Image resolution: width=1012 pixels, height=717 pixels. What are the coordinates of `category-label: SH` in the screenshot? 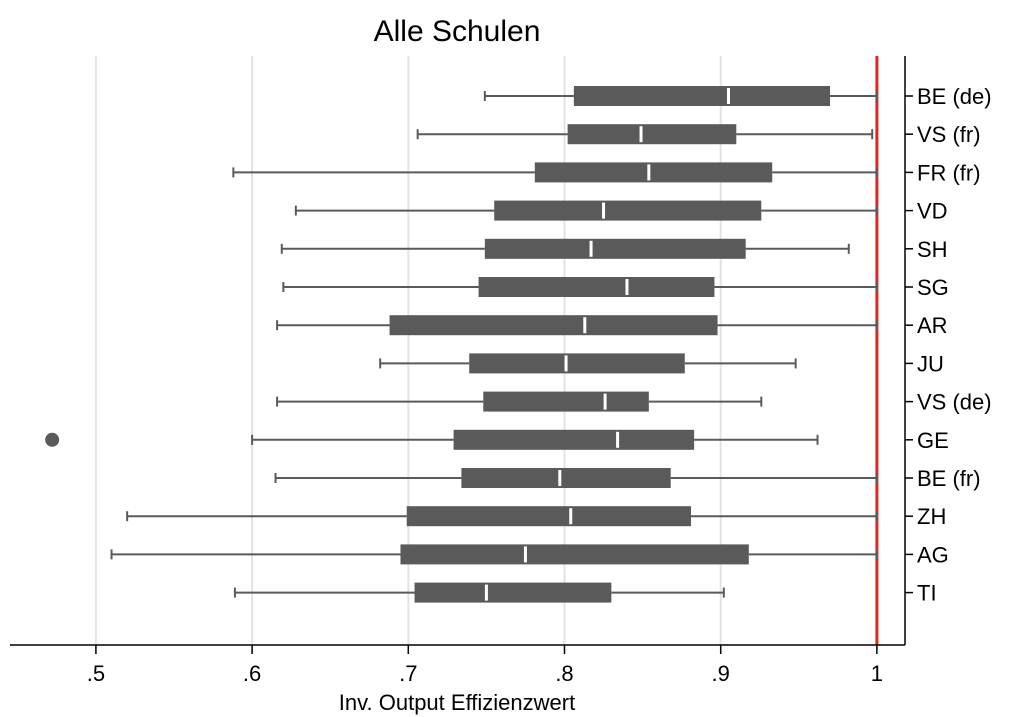 It's located at (932, 249).